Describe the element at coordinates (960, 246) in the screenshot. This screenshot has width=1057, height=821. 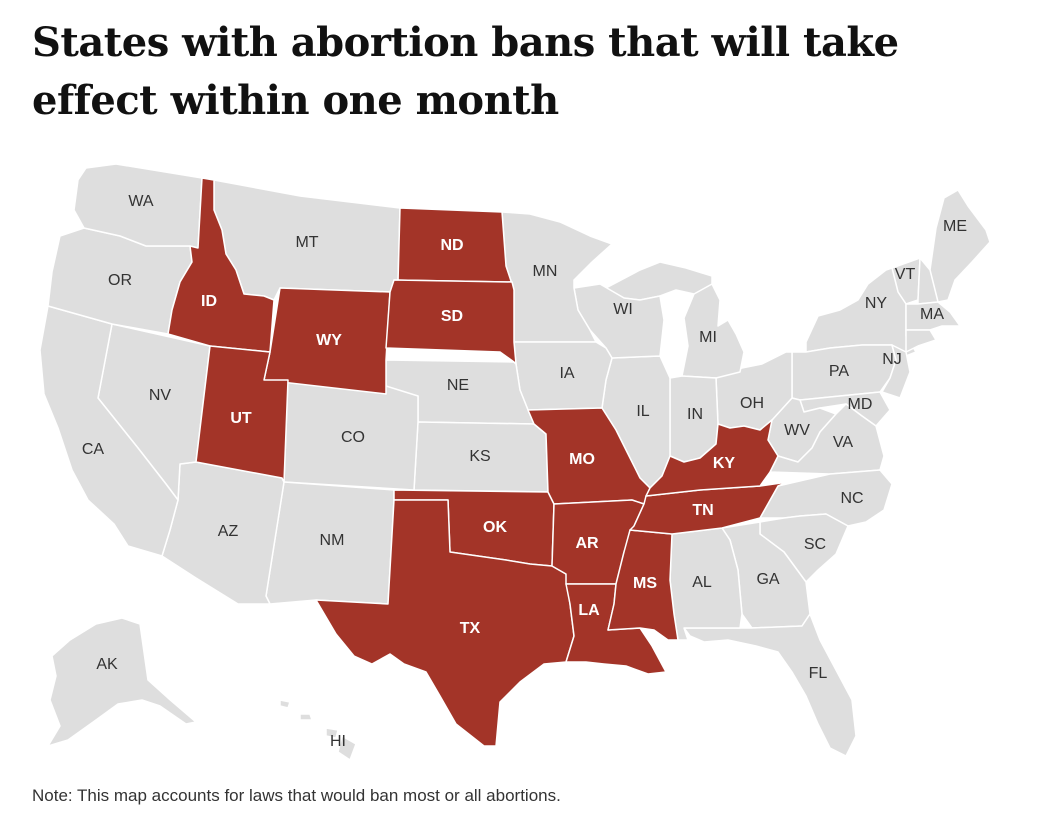
I see `state-ME` at that location.